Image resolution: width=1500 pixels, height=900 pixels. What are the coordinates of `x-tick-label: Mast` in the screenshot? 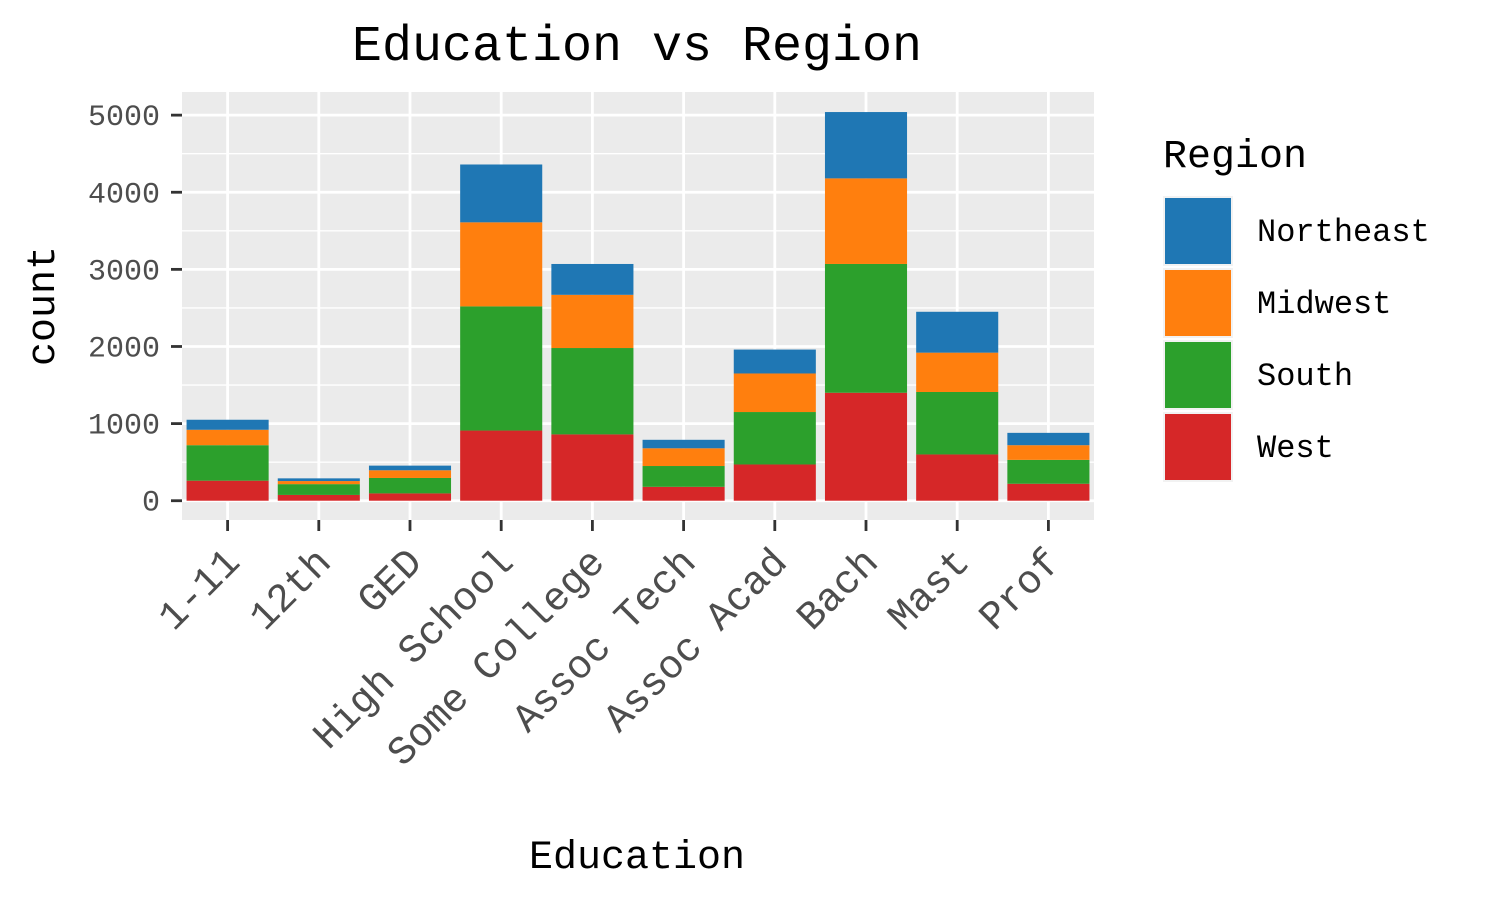 It's located at (931, 591).